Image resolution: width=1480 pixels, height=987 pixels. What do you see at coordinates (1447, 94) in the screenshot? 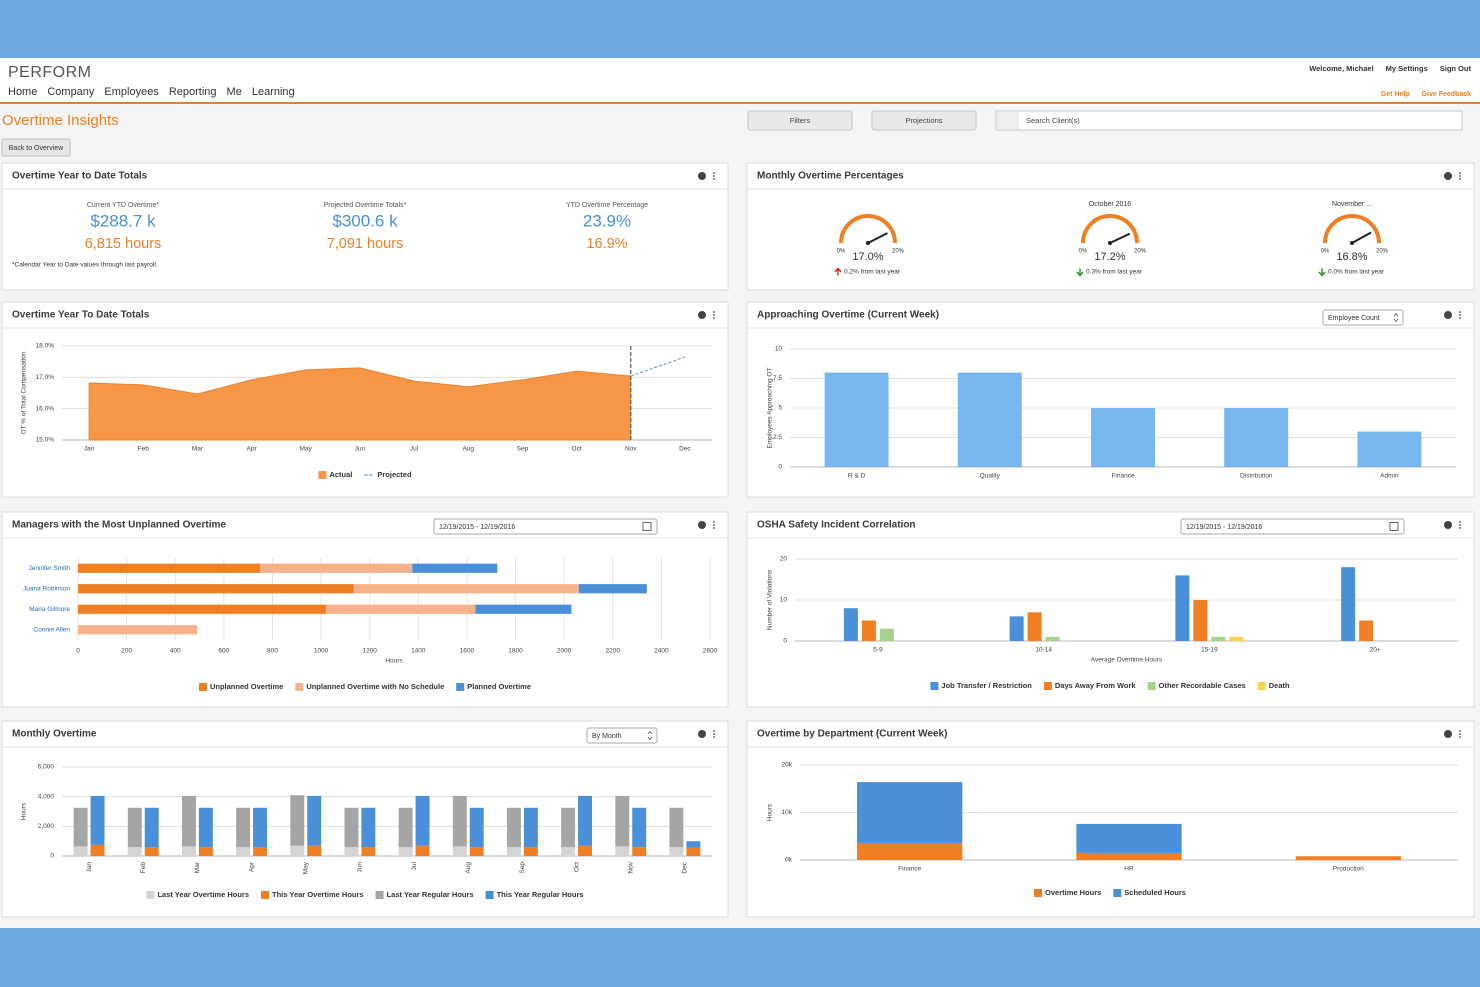
I see `help-link: Give Feedback` at bounding box center [1447, 94].